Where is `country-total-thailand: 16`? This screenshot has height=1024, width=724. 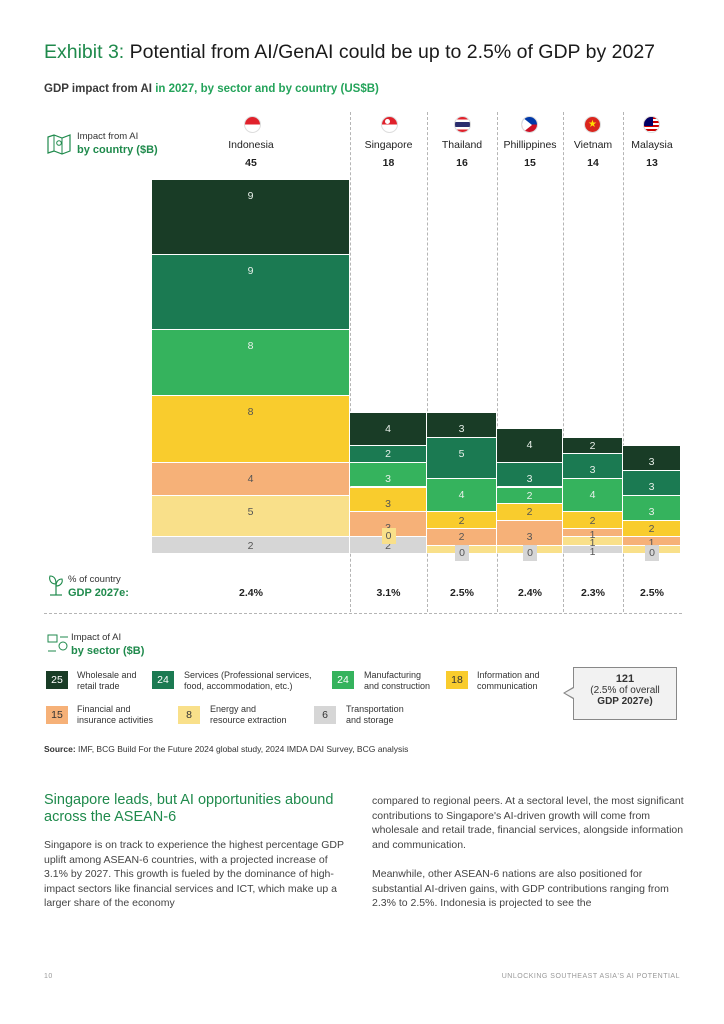 country-total-thailand: 16 is located at coordinates (462, 163).